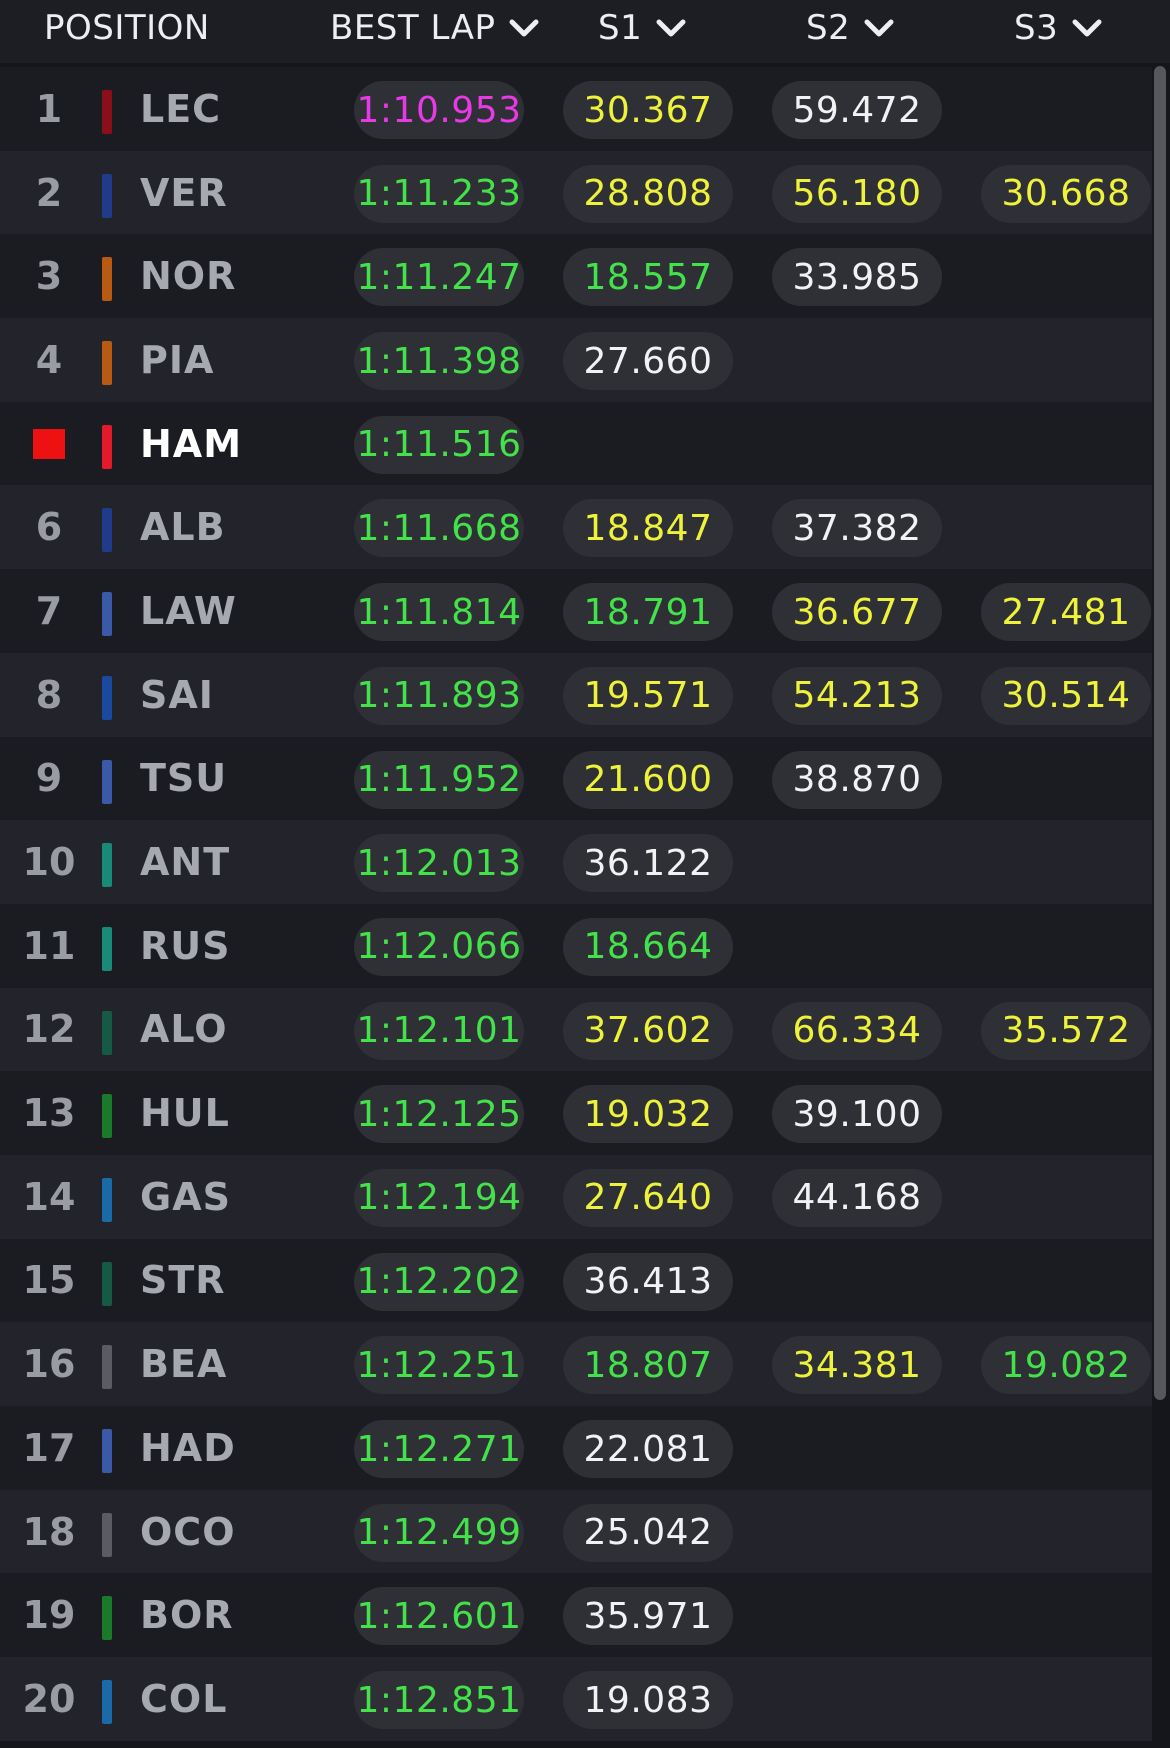  Describe the element at coordinates (188, 1531) in the screenshot. I see `driver-code: OCO` at that location.